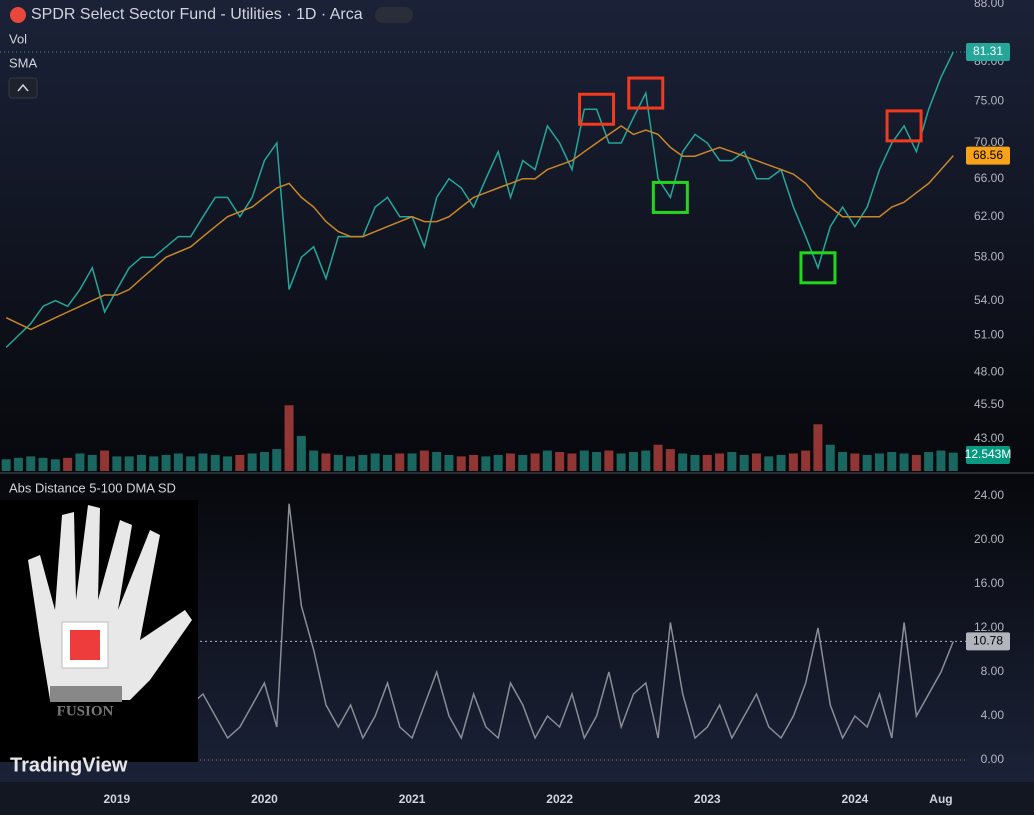 This screenshot has width=1034, height=815. What do you see at coordinates (989, 335) in the screenshot?
I see `y-tick-label: 51.00` at bounding box center [989, 335].